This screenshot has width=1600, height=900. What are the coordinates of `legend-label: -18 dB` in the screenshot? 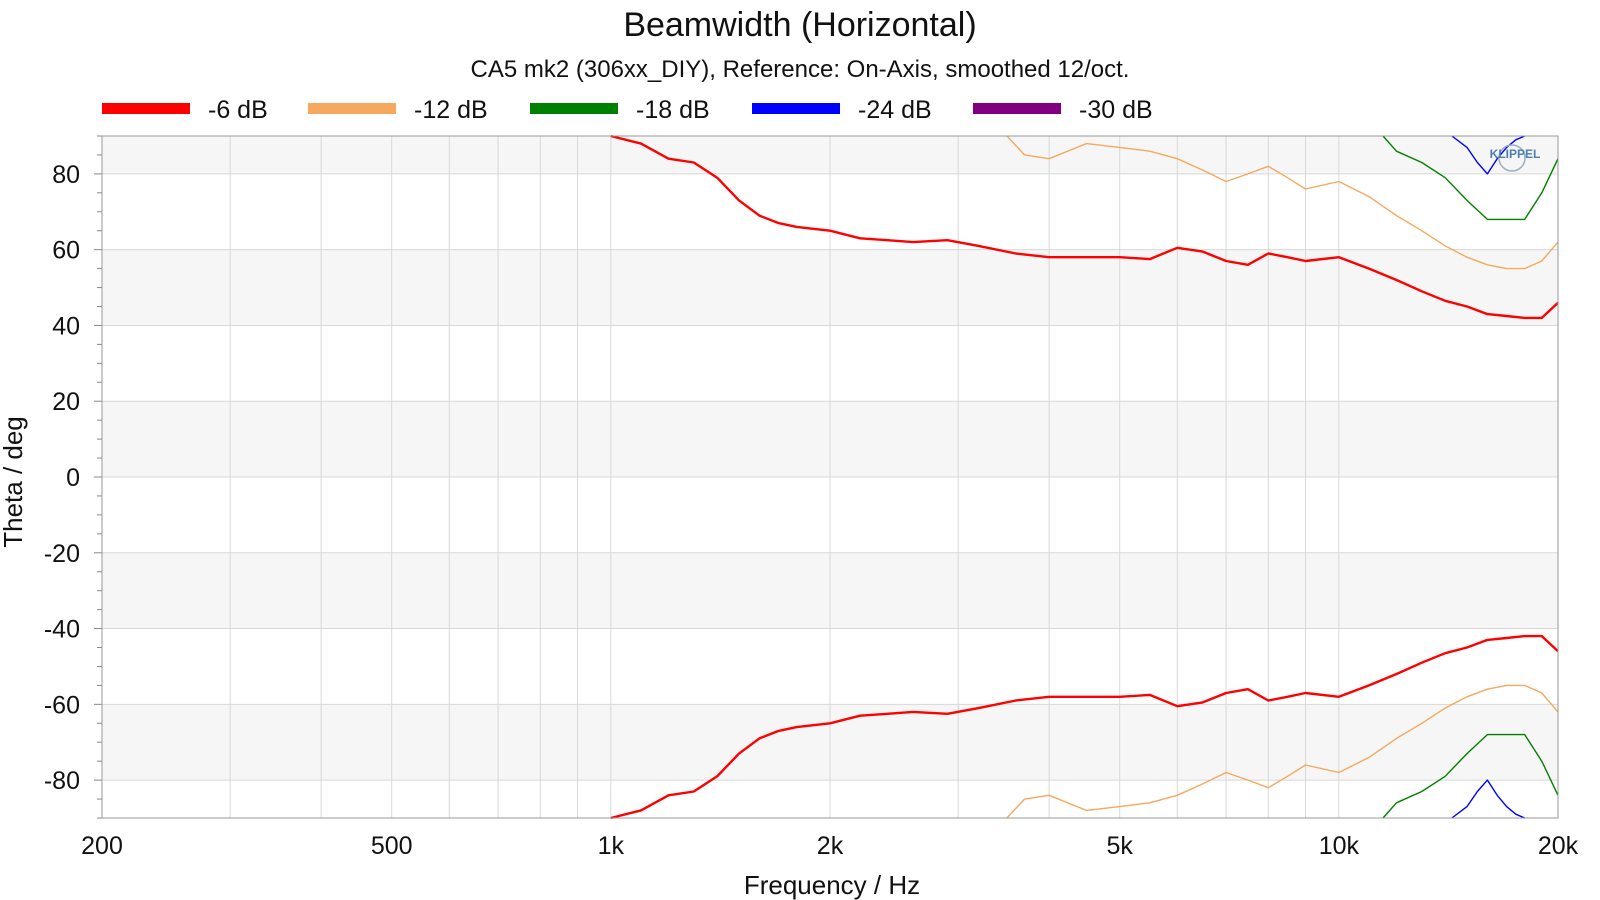 It's located at (673, 110).